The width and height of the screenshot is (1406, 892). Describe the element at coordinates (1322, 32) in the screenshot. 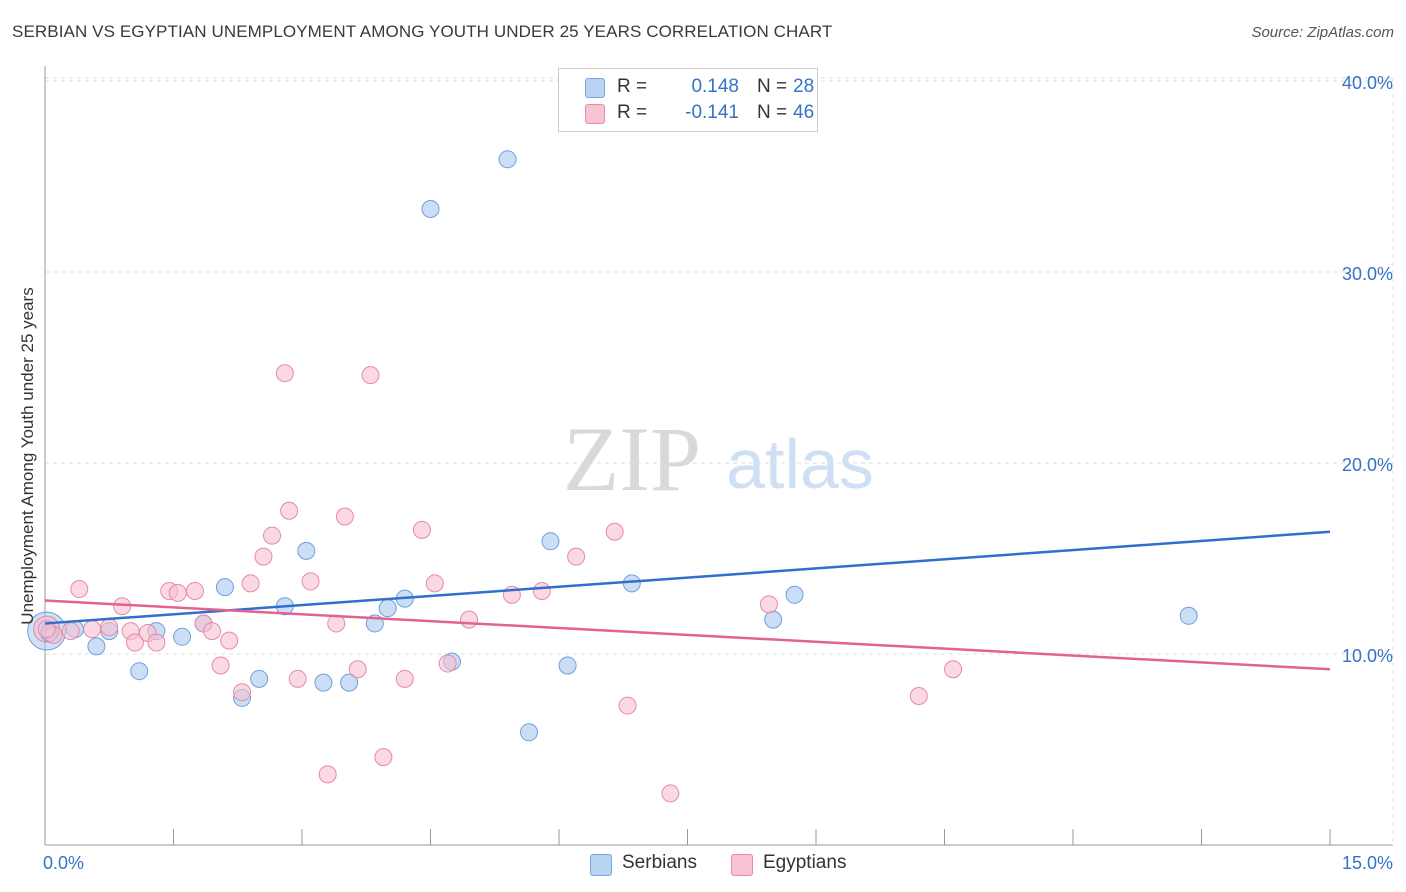

I see `source-label: Source: ZipAtlas.com` at that location.